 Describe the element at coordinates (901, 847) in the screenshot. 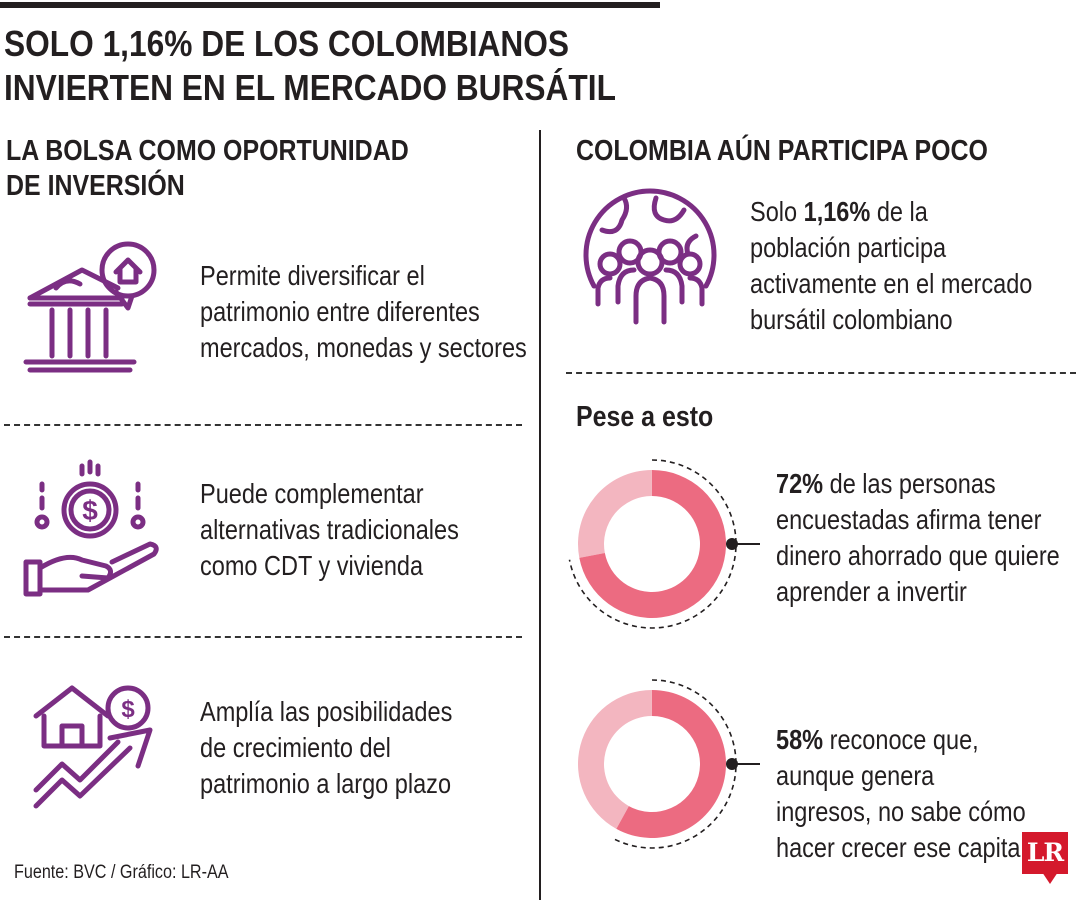

I see `donut-2-line-4: hacer crecer ese capital` at that location.